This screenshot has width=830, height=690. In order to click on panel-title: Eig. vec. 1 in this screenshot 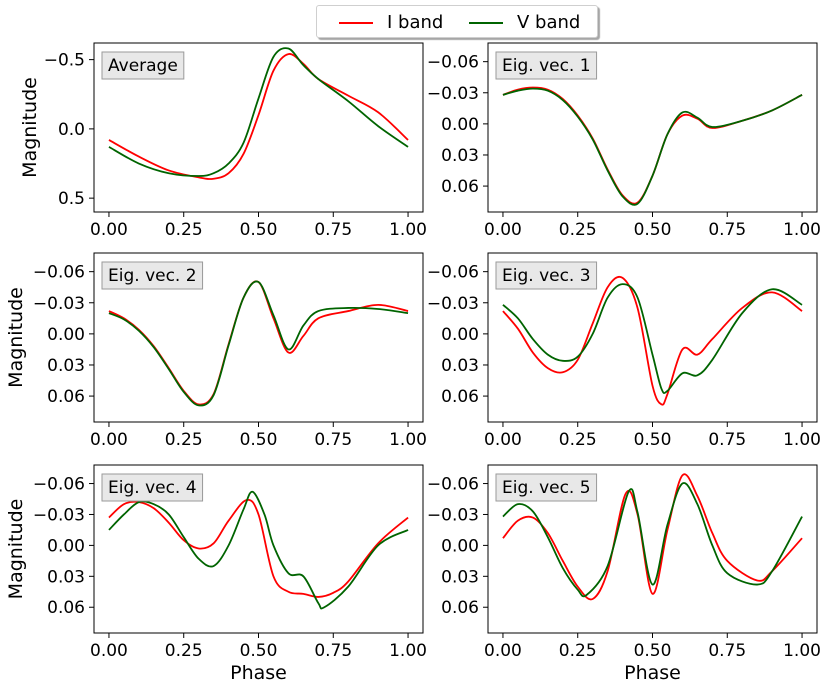, I will do `click(546, 66)`.